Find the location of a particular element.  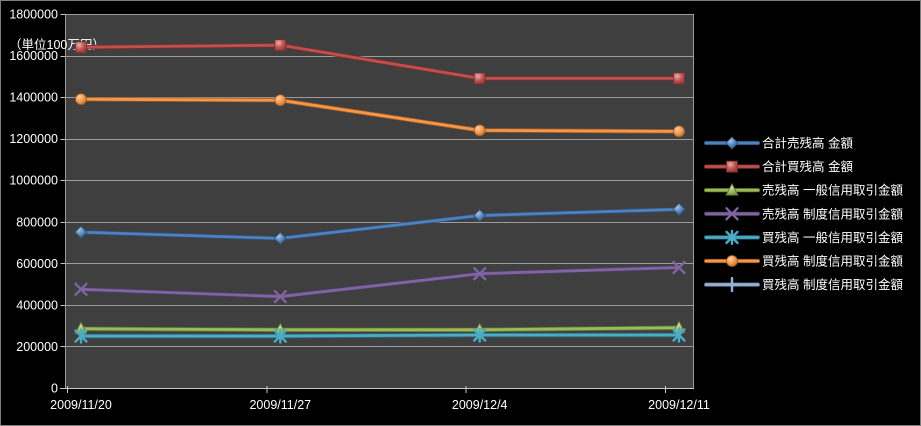

x-axis-tick-label: 2009/12/4 is located at coordinates (480, 405).